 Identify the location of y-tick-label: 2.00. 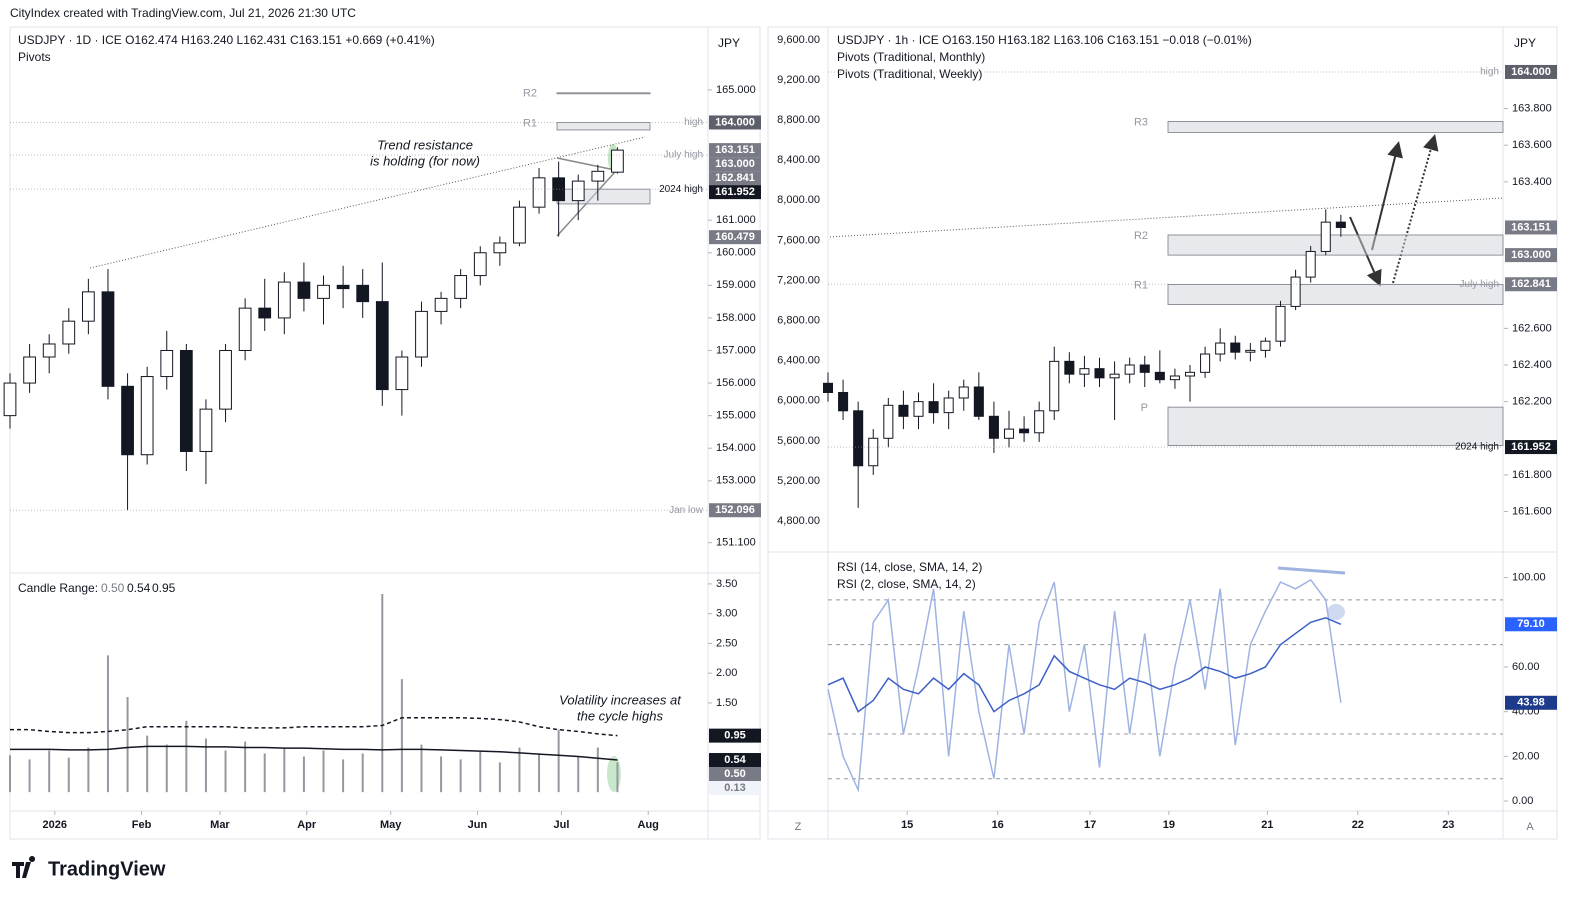
(726, 673).